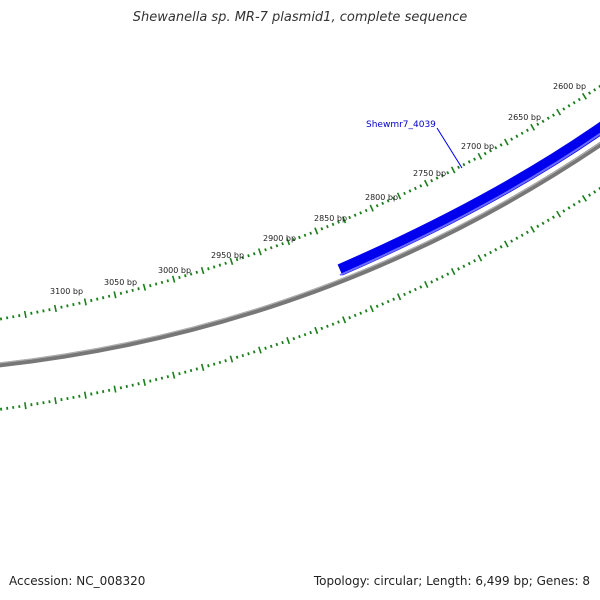 The width and height of the screenshot is (600, 600). What do you see at coordinates (279, 238) in the screenshot?
I see `scale-label: 2900 bp` at bounding box center [279, 238].